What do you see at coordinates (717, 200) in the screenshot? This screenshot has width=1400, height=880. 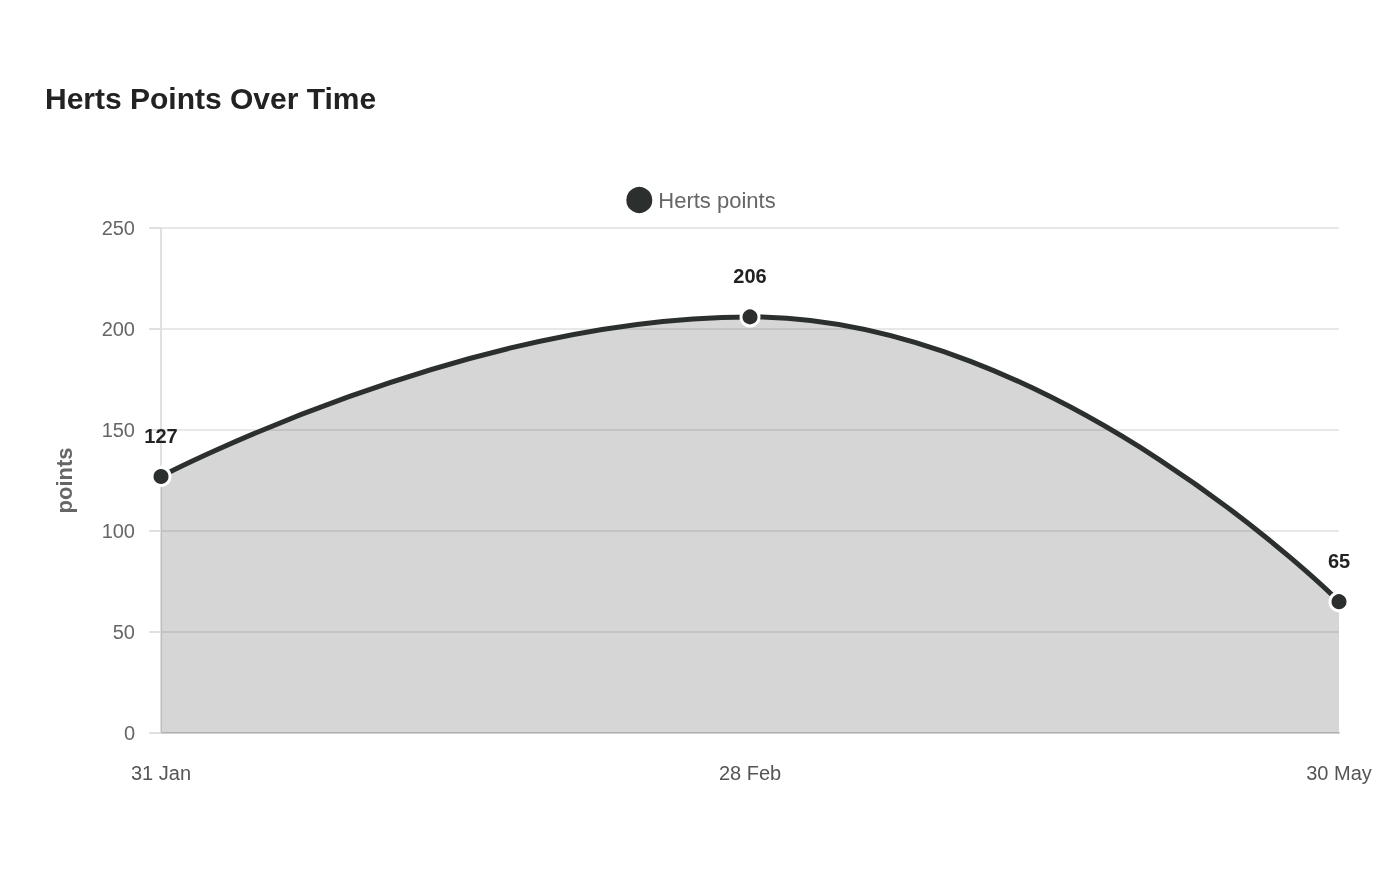 I see `legend-label: Herts points` at bounding box center [717, 200].